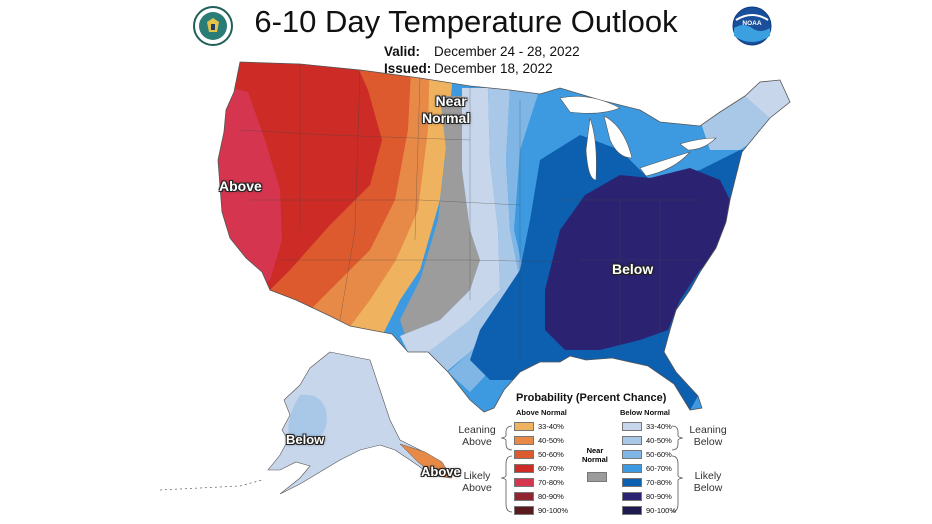 The width and height of the screenshot is (932, 524). I want to click on band-near-normal, so click(440, 215).